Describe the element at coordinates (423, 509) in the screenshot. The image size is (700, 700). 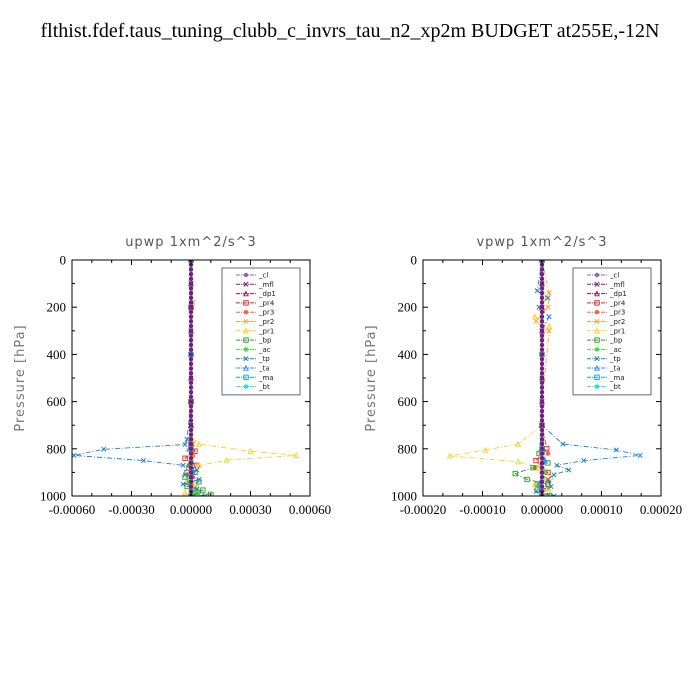
I see `x-tick-label: -0.00020` at that location.